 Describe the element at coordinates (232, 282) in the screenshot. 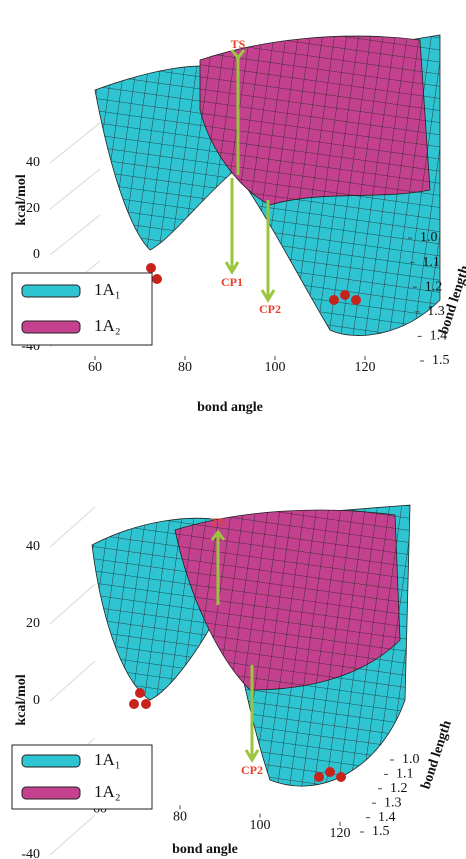

I see `annotation: CP1` at that location.